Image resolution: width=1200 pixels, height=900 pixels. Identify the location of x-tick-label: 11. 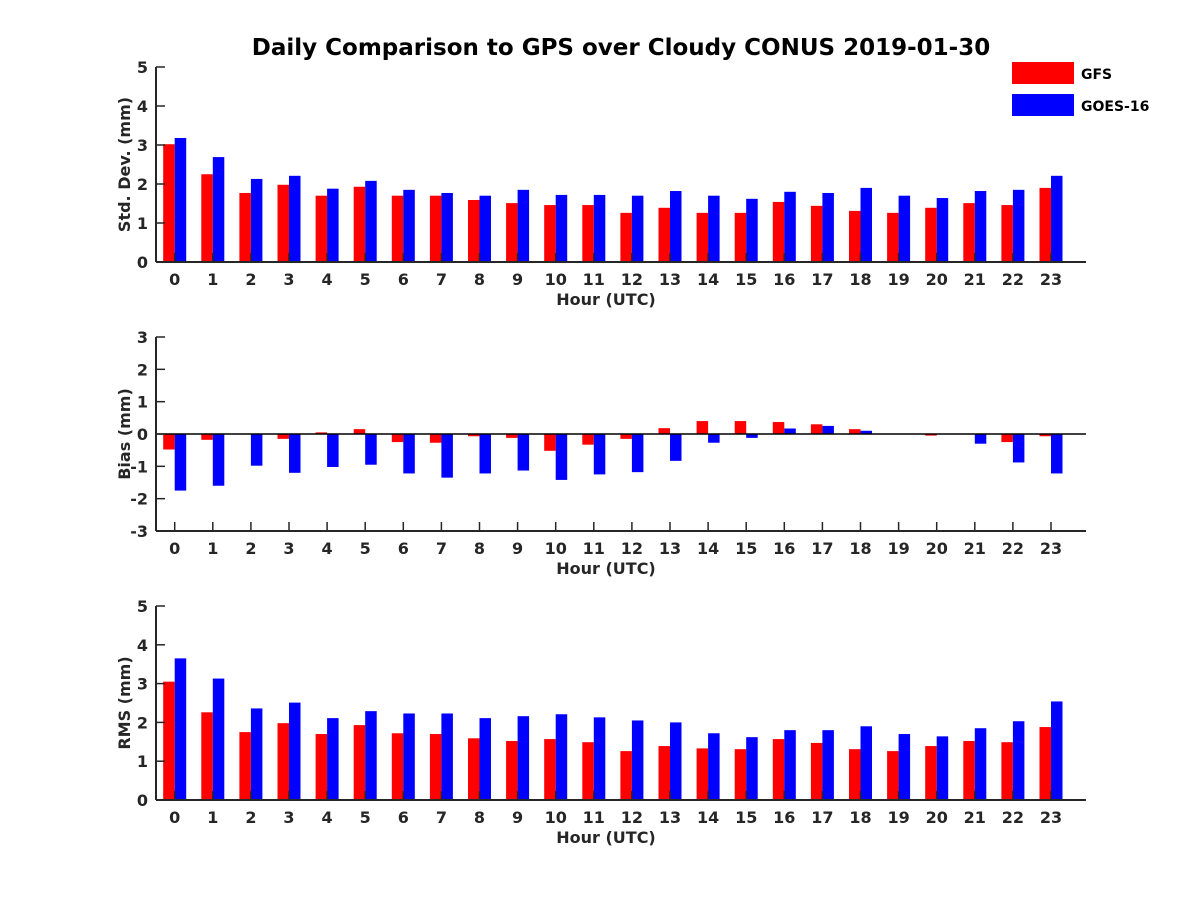
(594, 279).